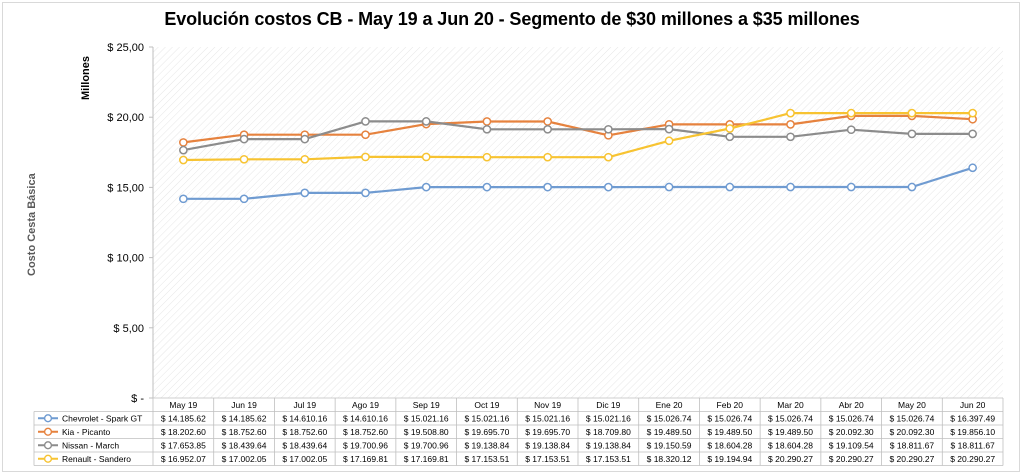  I want to click on y-tick-label: $ 10,00, so click(125, 259).